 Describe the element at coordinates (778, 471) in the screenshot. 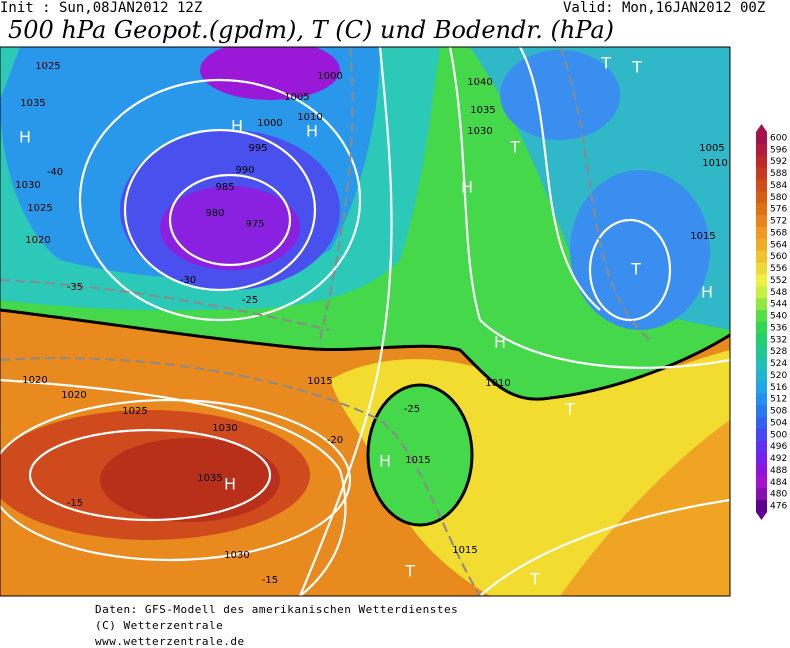

I see `colorbar-label: 488` at that location.